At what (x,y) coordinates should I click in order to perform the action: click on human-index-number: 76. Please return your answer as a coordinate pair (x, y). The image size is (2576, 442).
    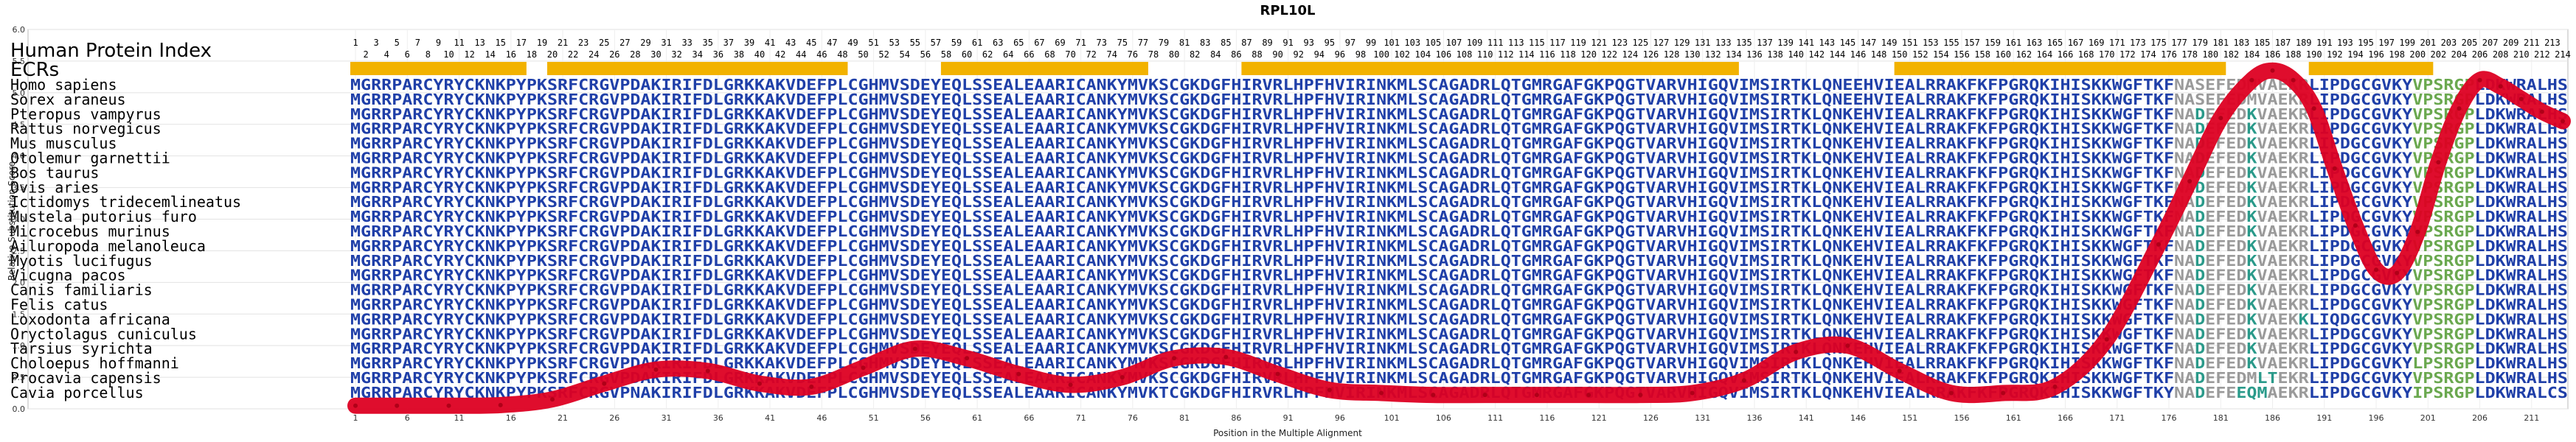
    Looking at the image, I should click on (1133, 54).